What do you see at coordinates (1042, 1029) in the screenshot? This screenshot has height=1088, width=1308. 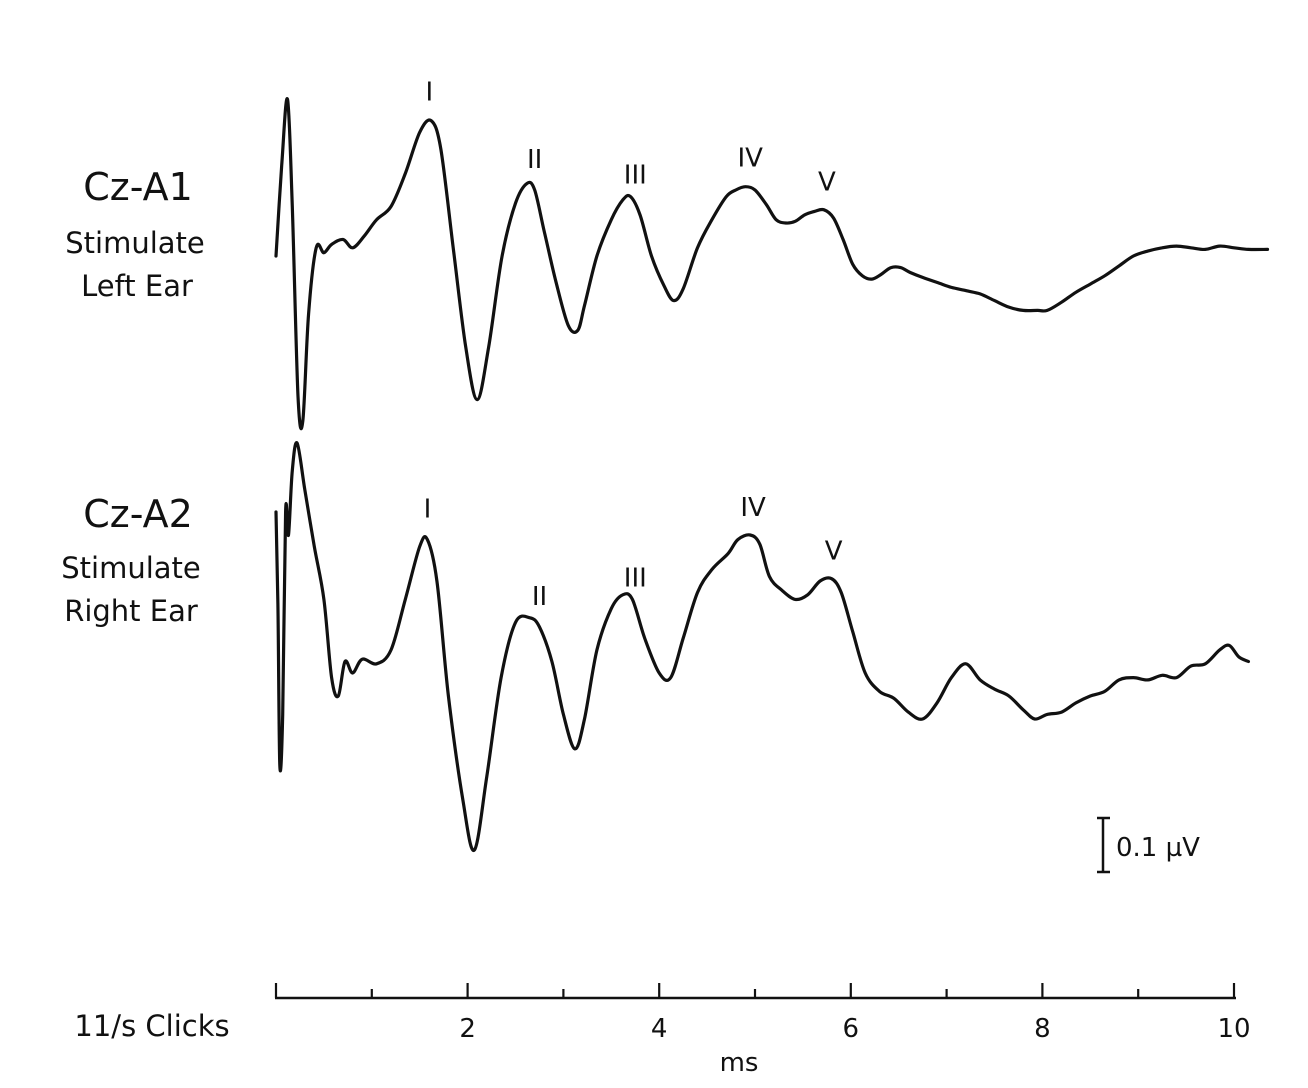 I see `time-axis-tick-label-8: 8` at bounding box center [1042, 1029].